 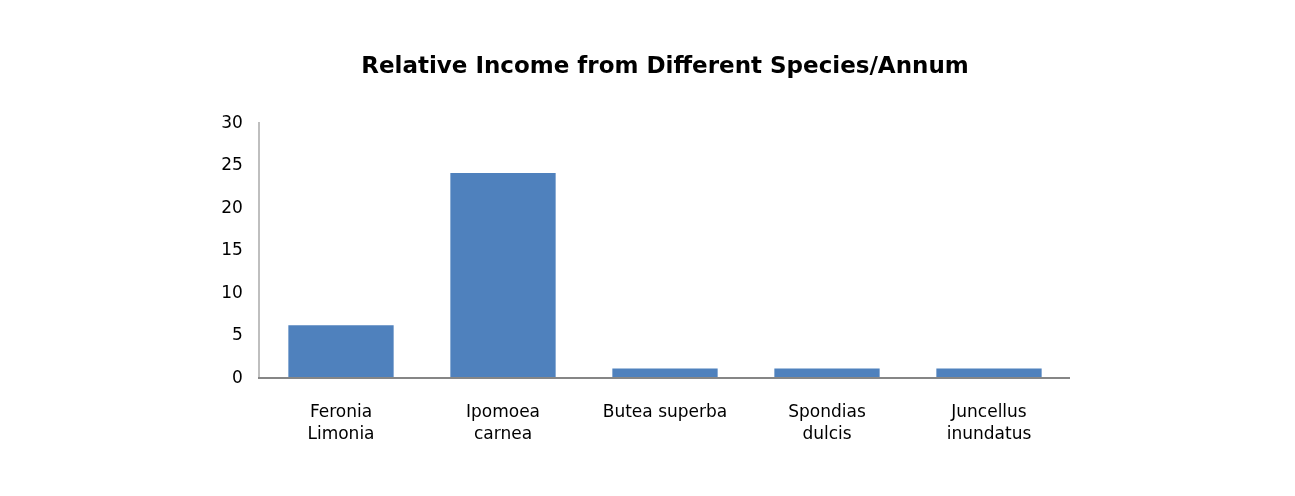 I want to click on y-tick-label: 15, so click(x=232, y=249).